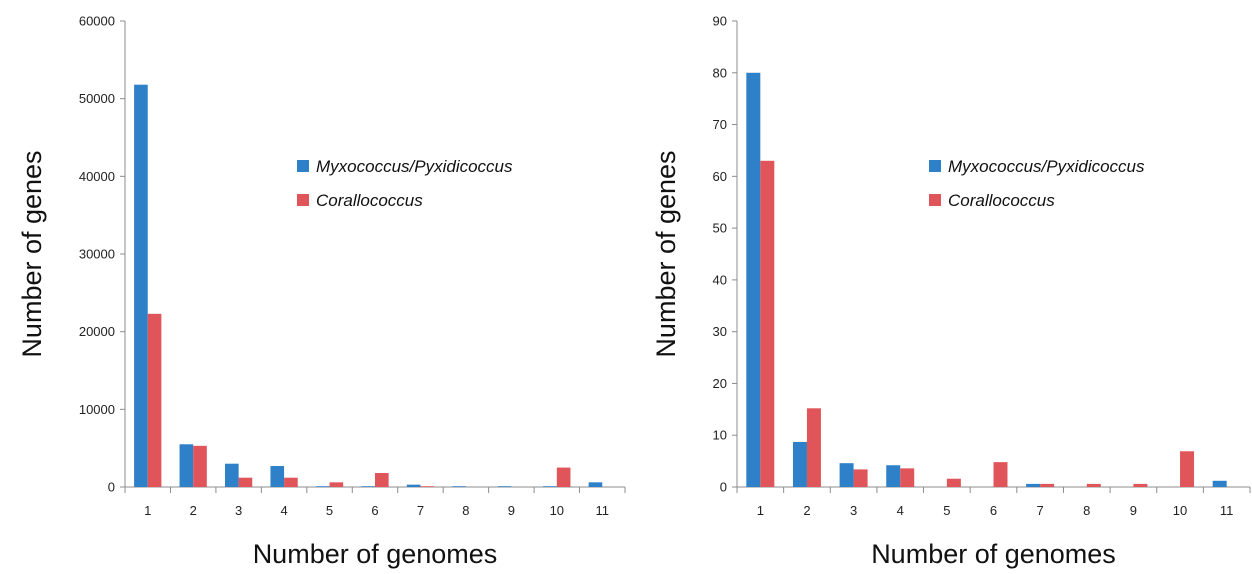 The image size is (1252, 574). What do you see at coordinates (97, 331) in the screenshot?
I see `y-tick-label: 20000` at bounding box center [97, 331].